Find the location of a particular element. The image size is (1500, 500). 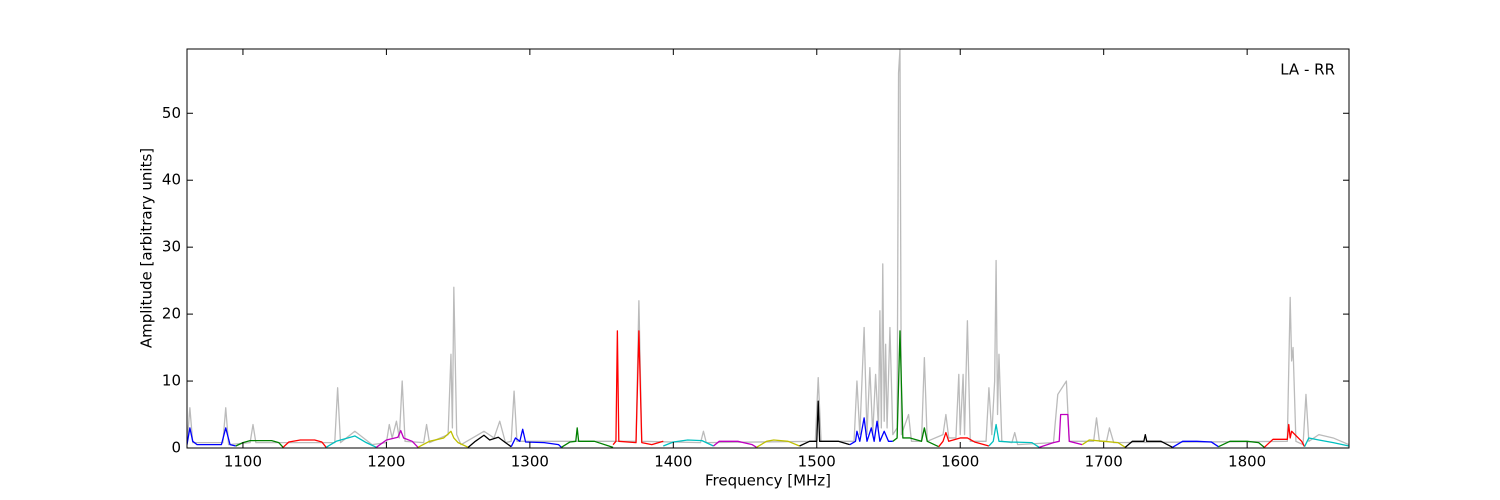

y-axis-label: Amplitude [arbitrary units] is located at coordinates (147, 248).